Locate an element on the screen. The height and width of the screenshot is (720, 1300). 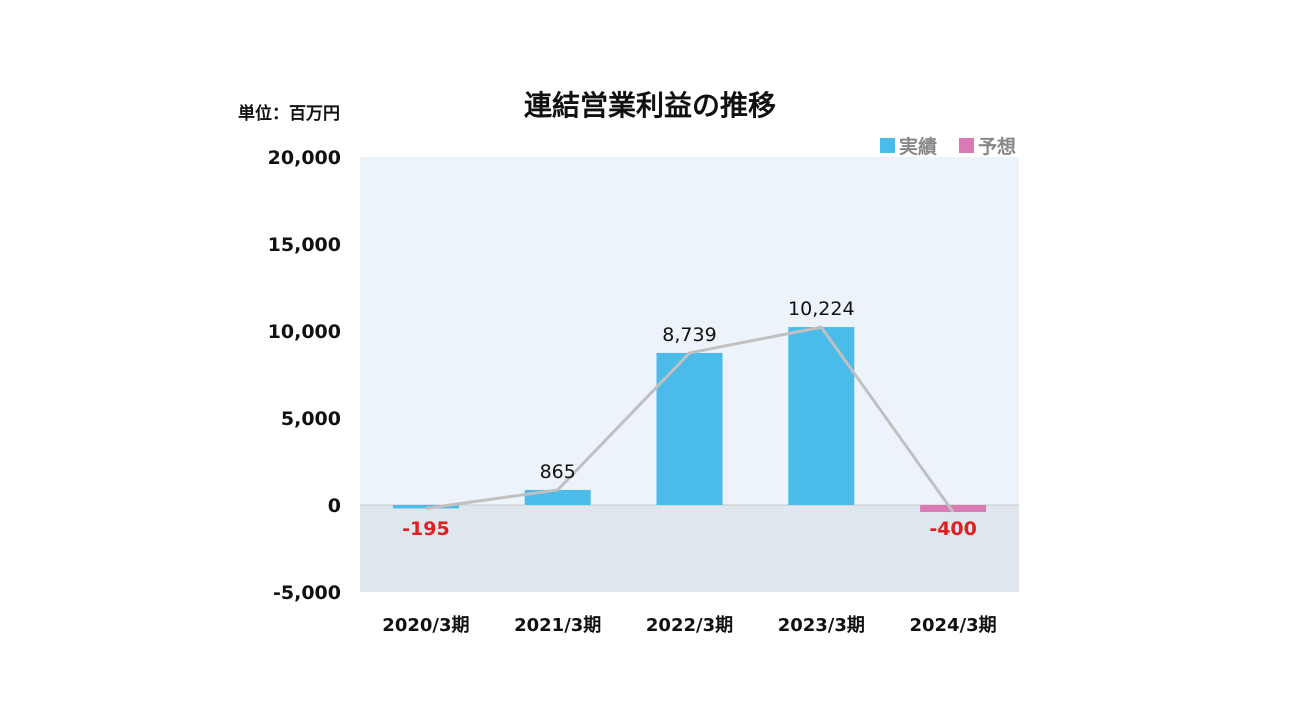
y-tick-label: -5,000 is located at coordinates (307, 593).